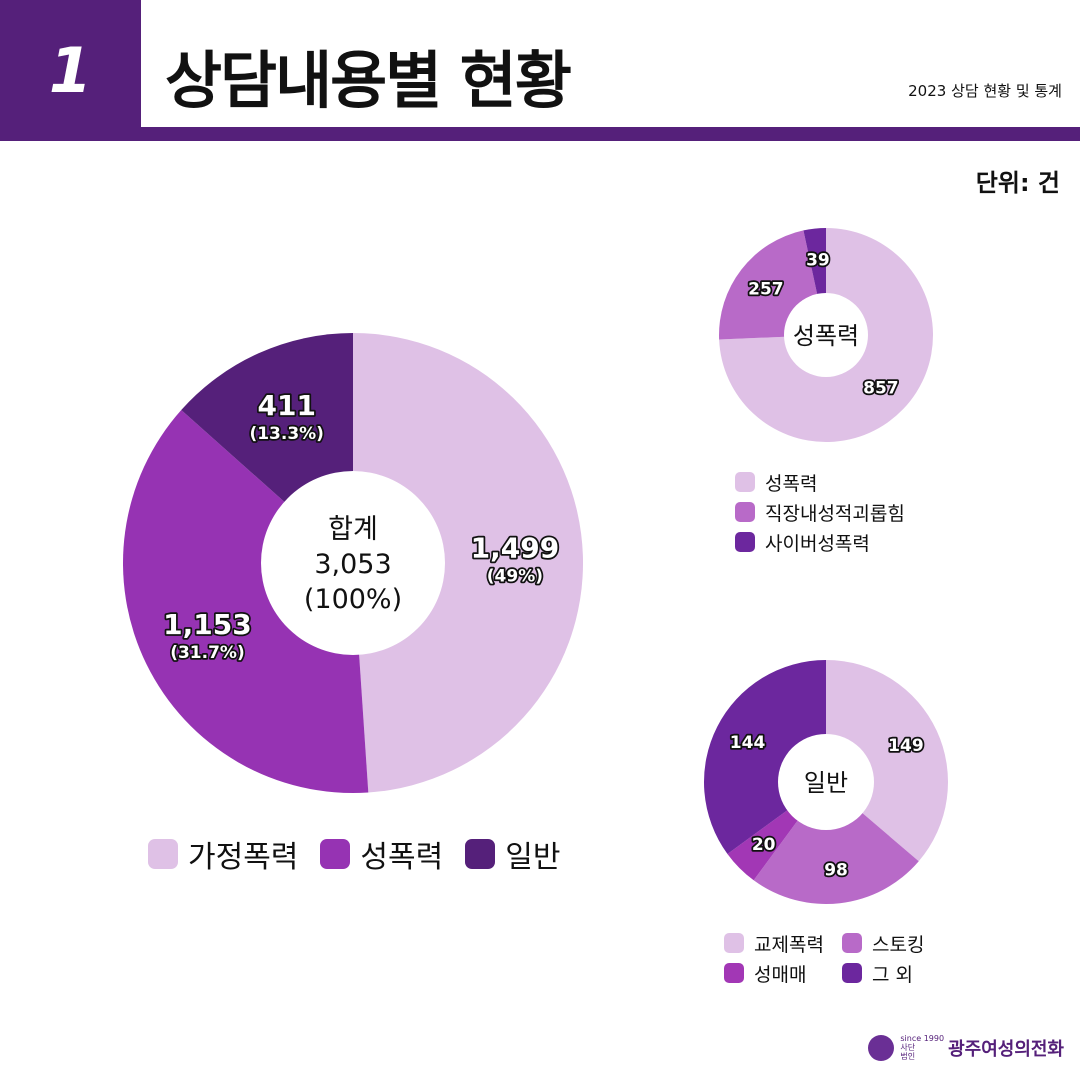 The image size is (1080, 1080). What do you see at coordinates (1006, 1049) in the screenshot?
I see `logo-name: 광주여성의전화` at bounding box center [1006, 1049].